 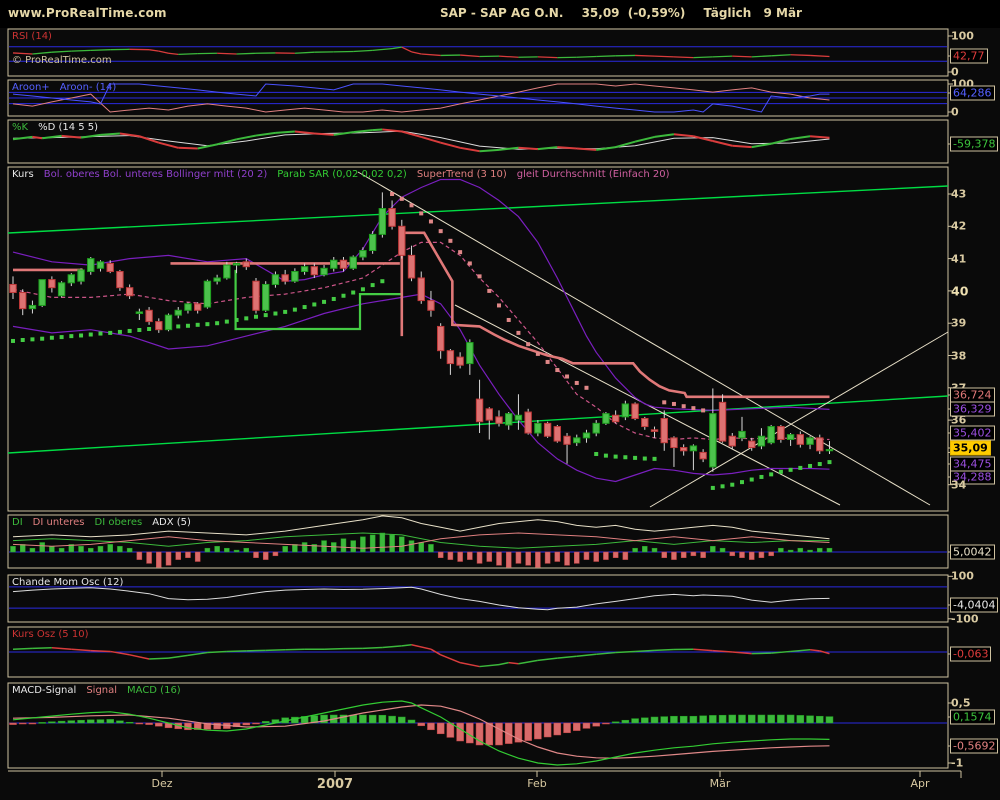 What do you see at coordinates (87, 13) in the screenshot?
I see `prorealtime-logo-link: www.ProRealTime.com` at bounding box center [87, 13].